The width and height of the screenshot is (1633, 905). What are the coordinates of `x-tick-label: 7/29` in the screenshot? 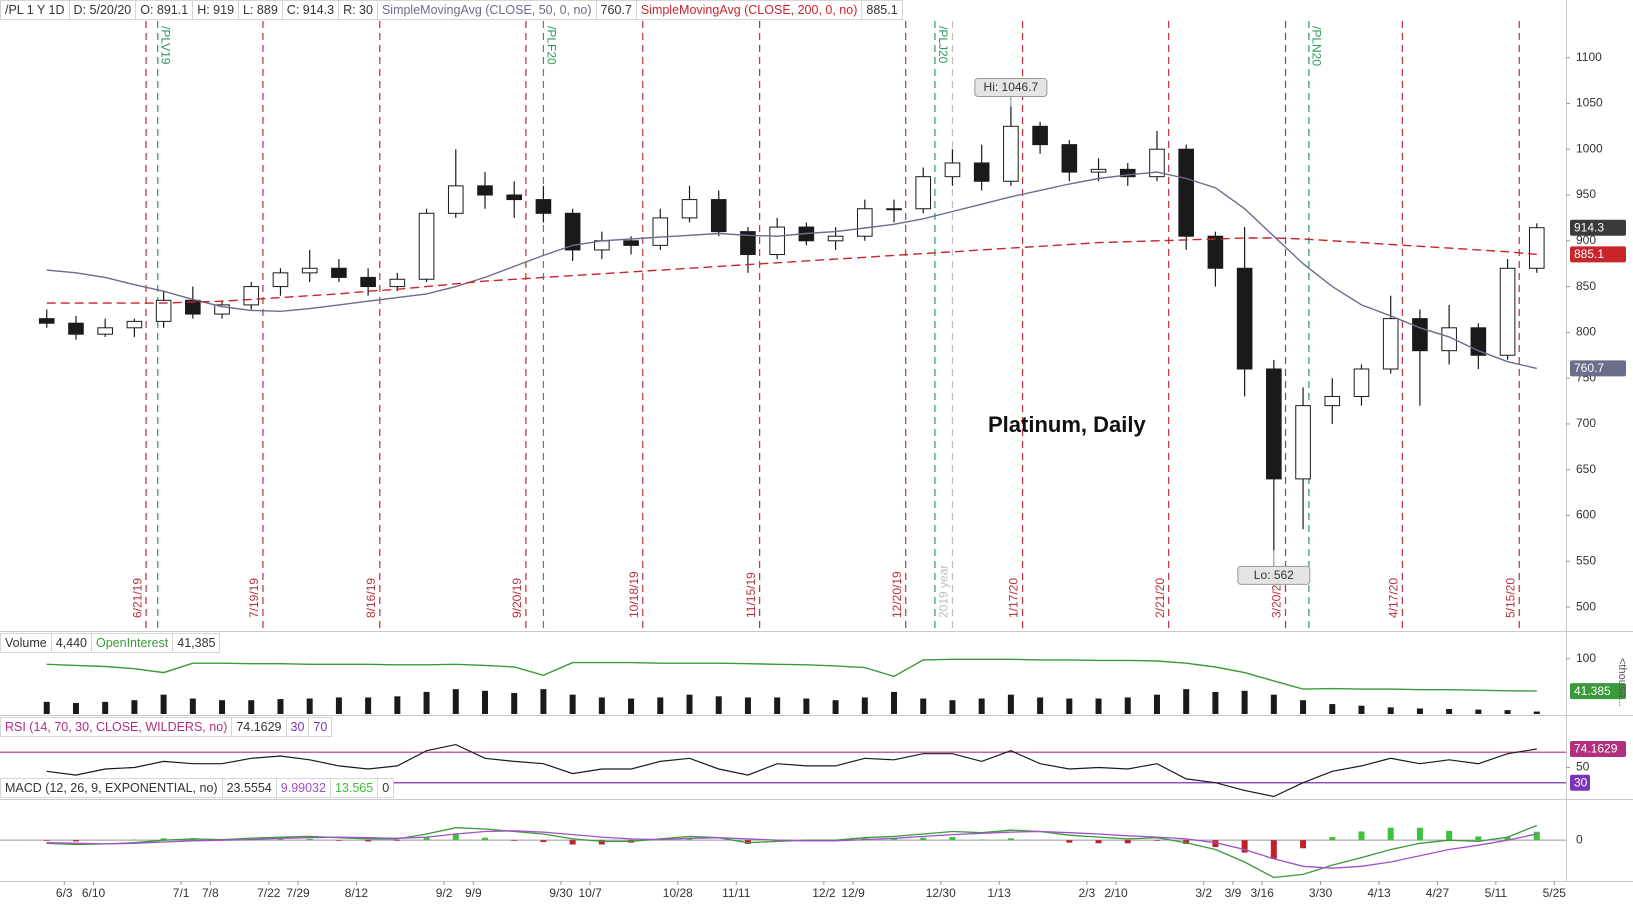 It's located at (298, 893).